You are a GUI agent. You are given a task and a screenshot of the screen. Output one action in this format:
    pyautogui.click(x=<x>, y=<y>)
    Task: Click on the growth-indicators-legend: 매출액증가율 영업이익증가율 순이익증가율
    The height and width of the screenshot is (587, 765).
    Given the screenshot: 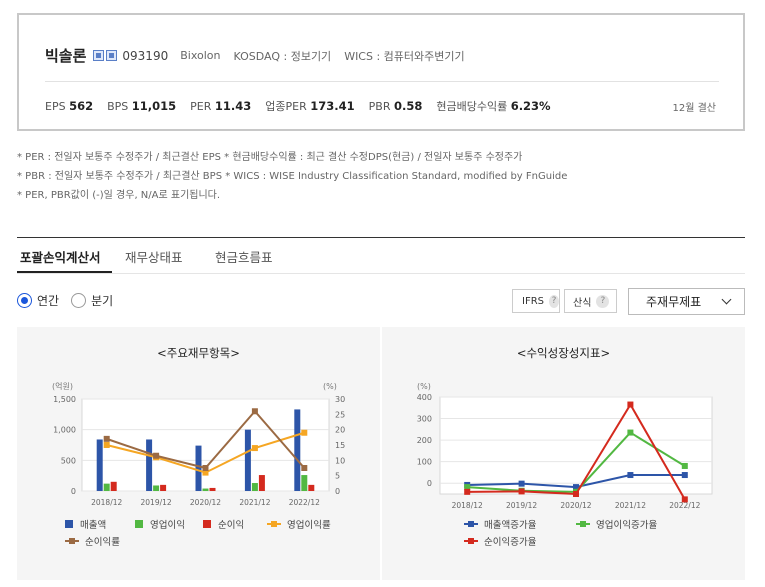 What is the action you would take?
    pyautogui.click(x=604, y=537)
    